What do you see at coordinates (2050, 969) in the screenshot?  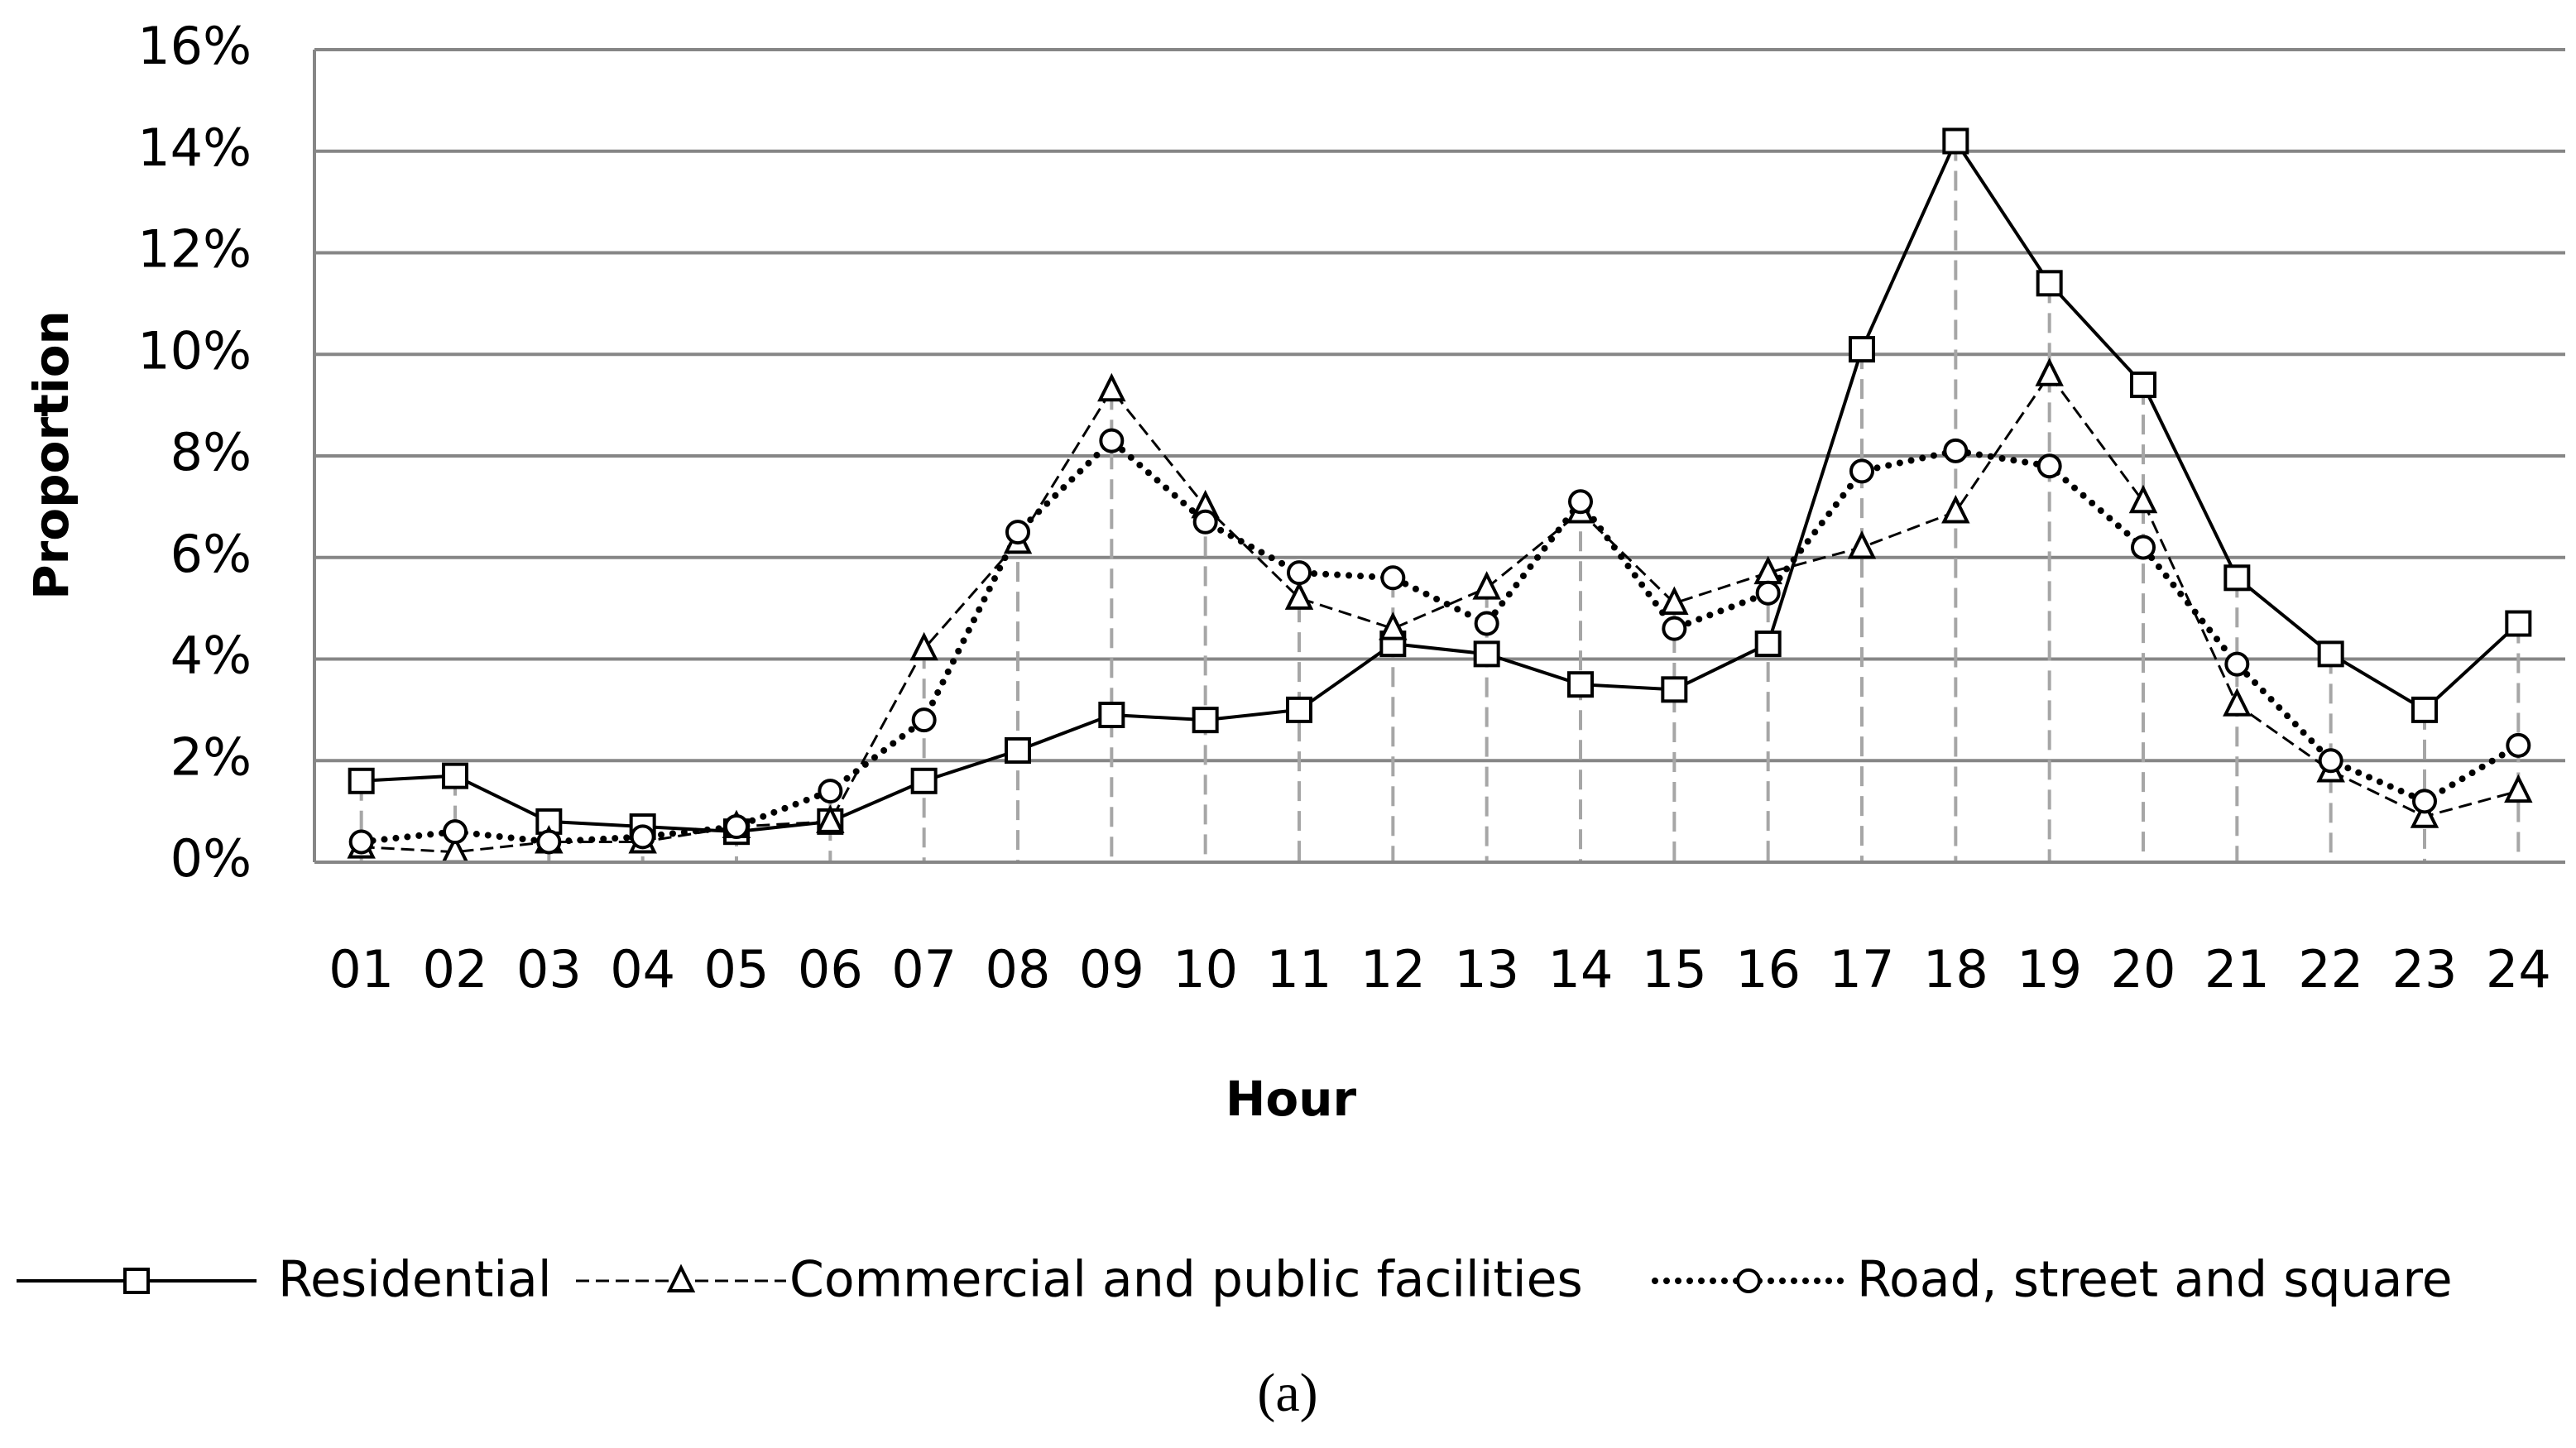 I see `x-tick-label: 19` at bounding box center [2050, 969].